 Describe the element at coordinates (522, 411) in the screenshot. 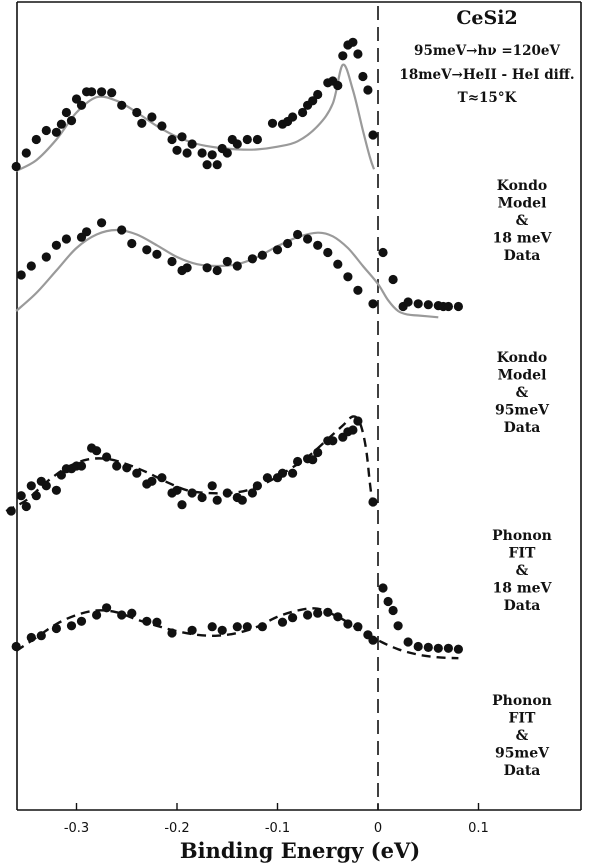

I see `panel-label-line: 95meV` at that location.